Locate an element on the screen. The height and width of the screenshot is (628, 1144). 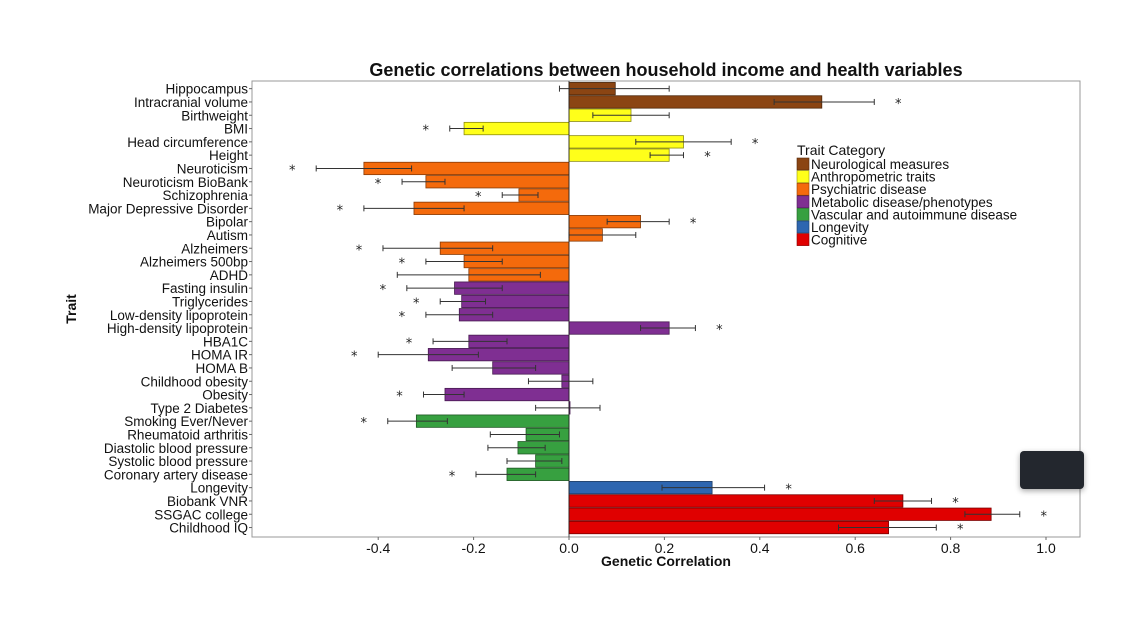
y-tick-label: Neuroticism is located at coordinates (212, 168).